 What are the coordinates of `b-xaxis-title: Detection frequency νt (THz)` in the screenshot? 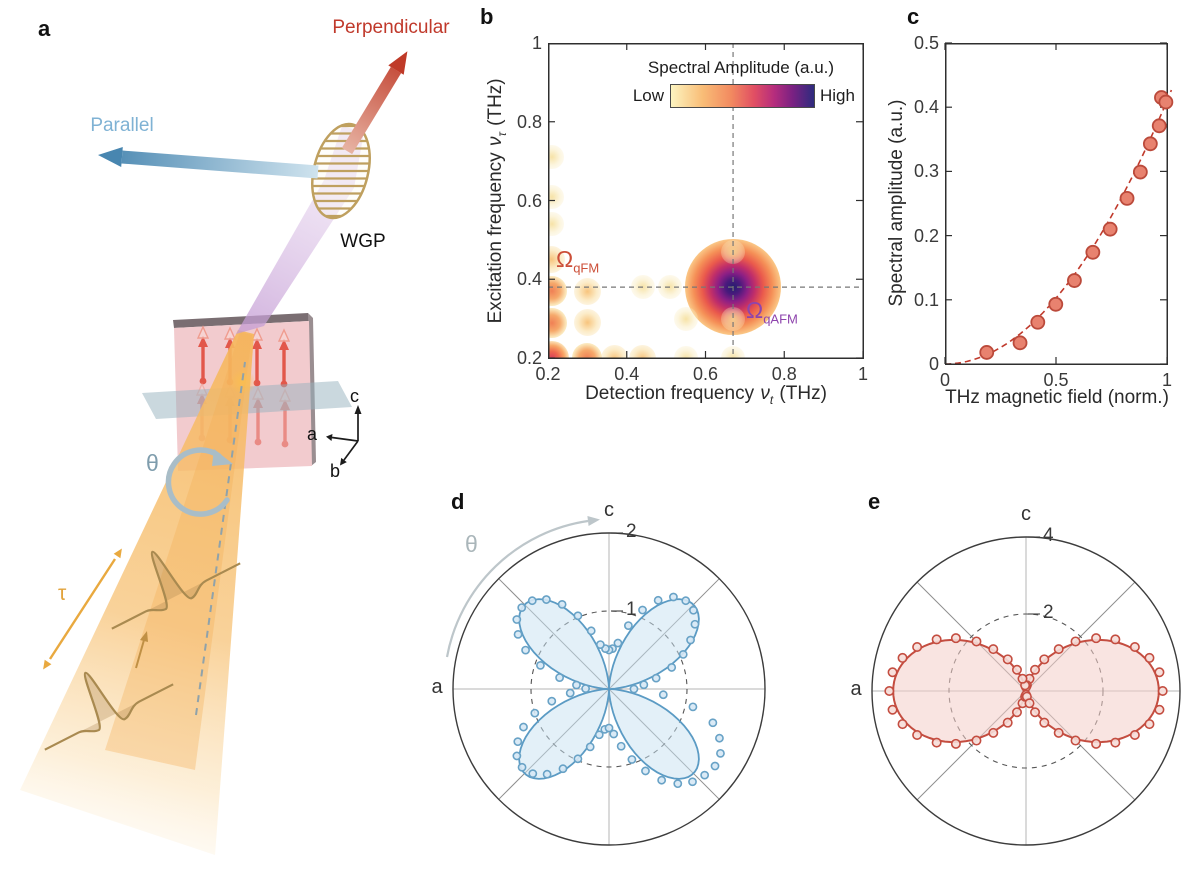 It's located at (706, 395).